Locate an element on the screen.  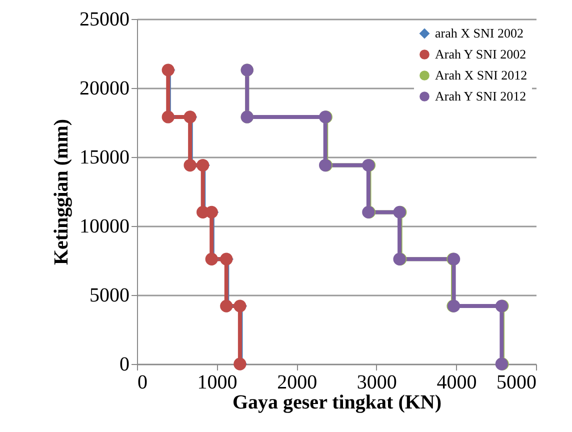
x-tick-label: 3000 is located at coordinates (376, 383).